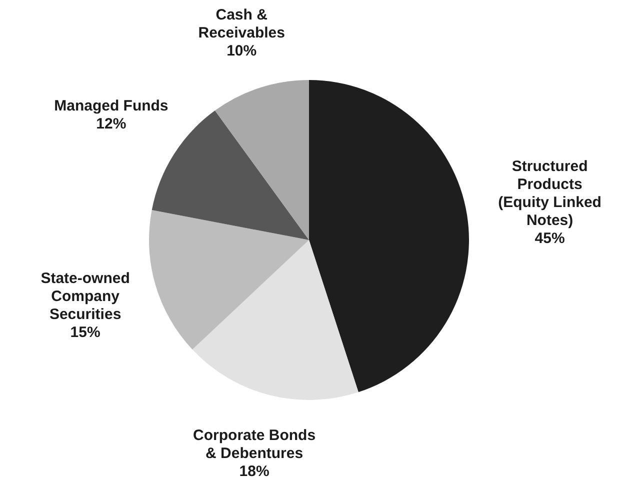 The width and height of the screenshot is (619, 480). What do you see at coordinates (111, 105) in the screenshot?
I see `slice-label: Managed Funds` at bounding box center [111, 105].